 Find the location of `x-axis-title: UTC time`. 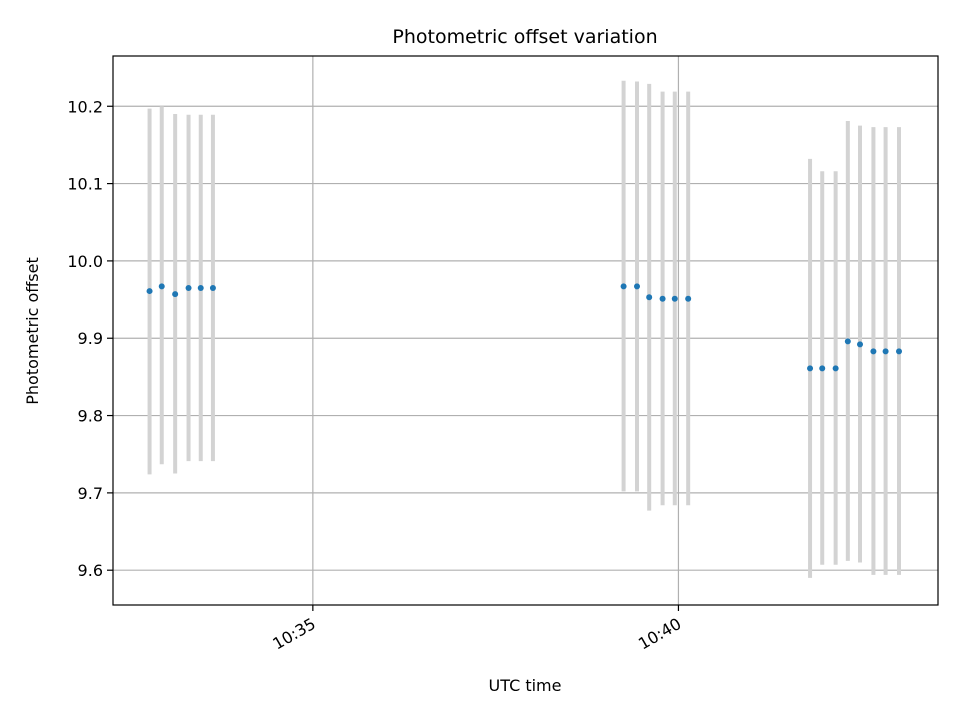

x-axis-title: UTC time is located at coordinates (525, 685).